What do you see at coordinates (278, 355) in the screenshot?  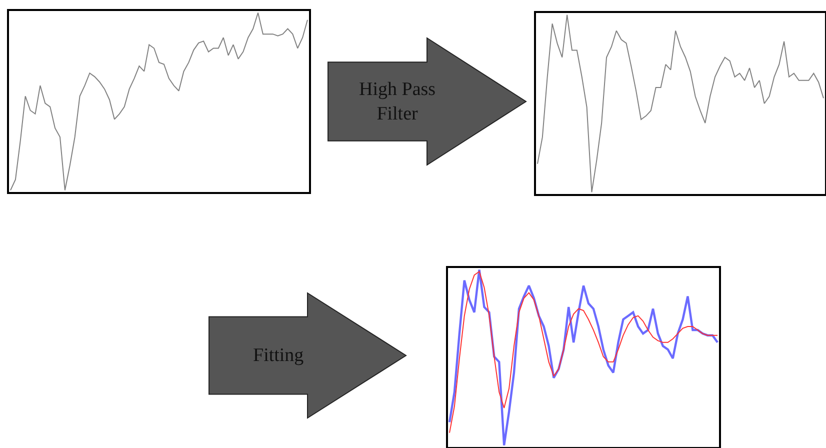 I see `text: Fitting` at bounding box center [278, 355].